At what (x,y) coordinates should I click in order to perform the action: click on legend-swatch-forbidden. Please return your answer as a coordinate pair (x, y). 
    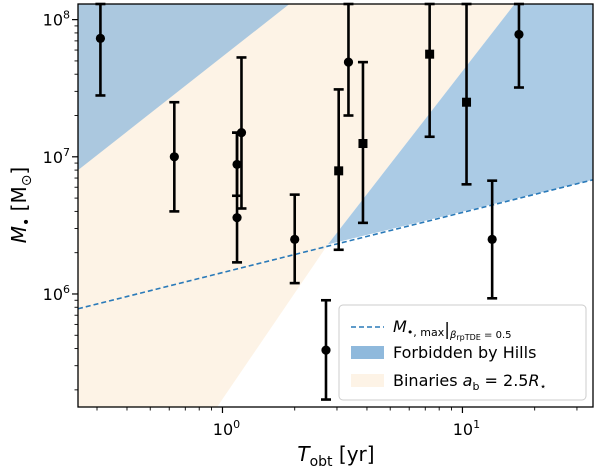
    Looking at the image, I should click on (367, 352).